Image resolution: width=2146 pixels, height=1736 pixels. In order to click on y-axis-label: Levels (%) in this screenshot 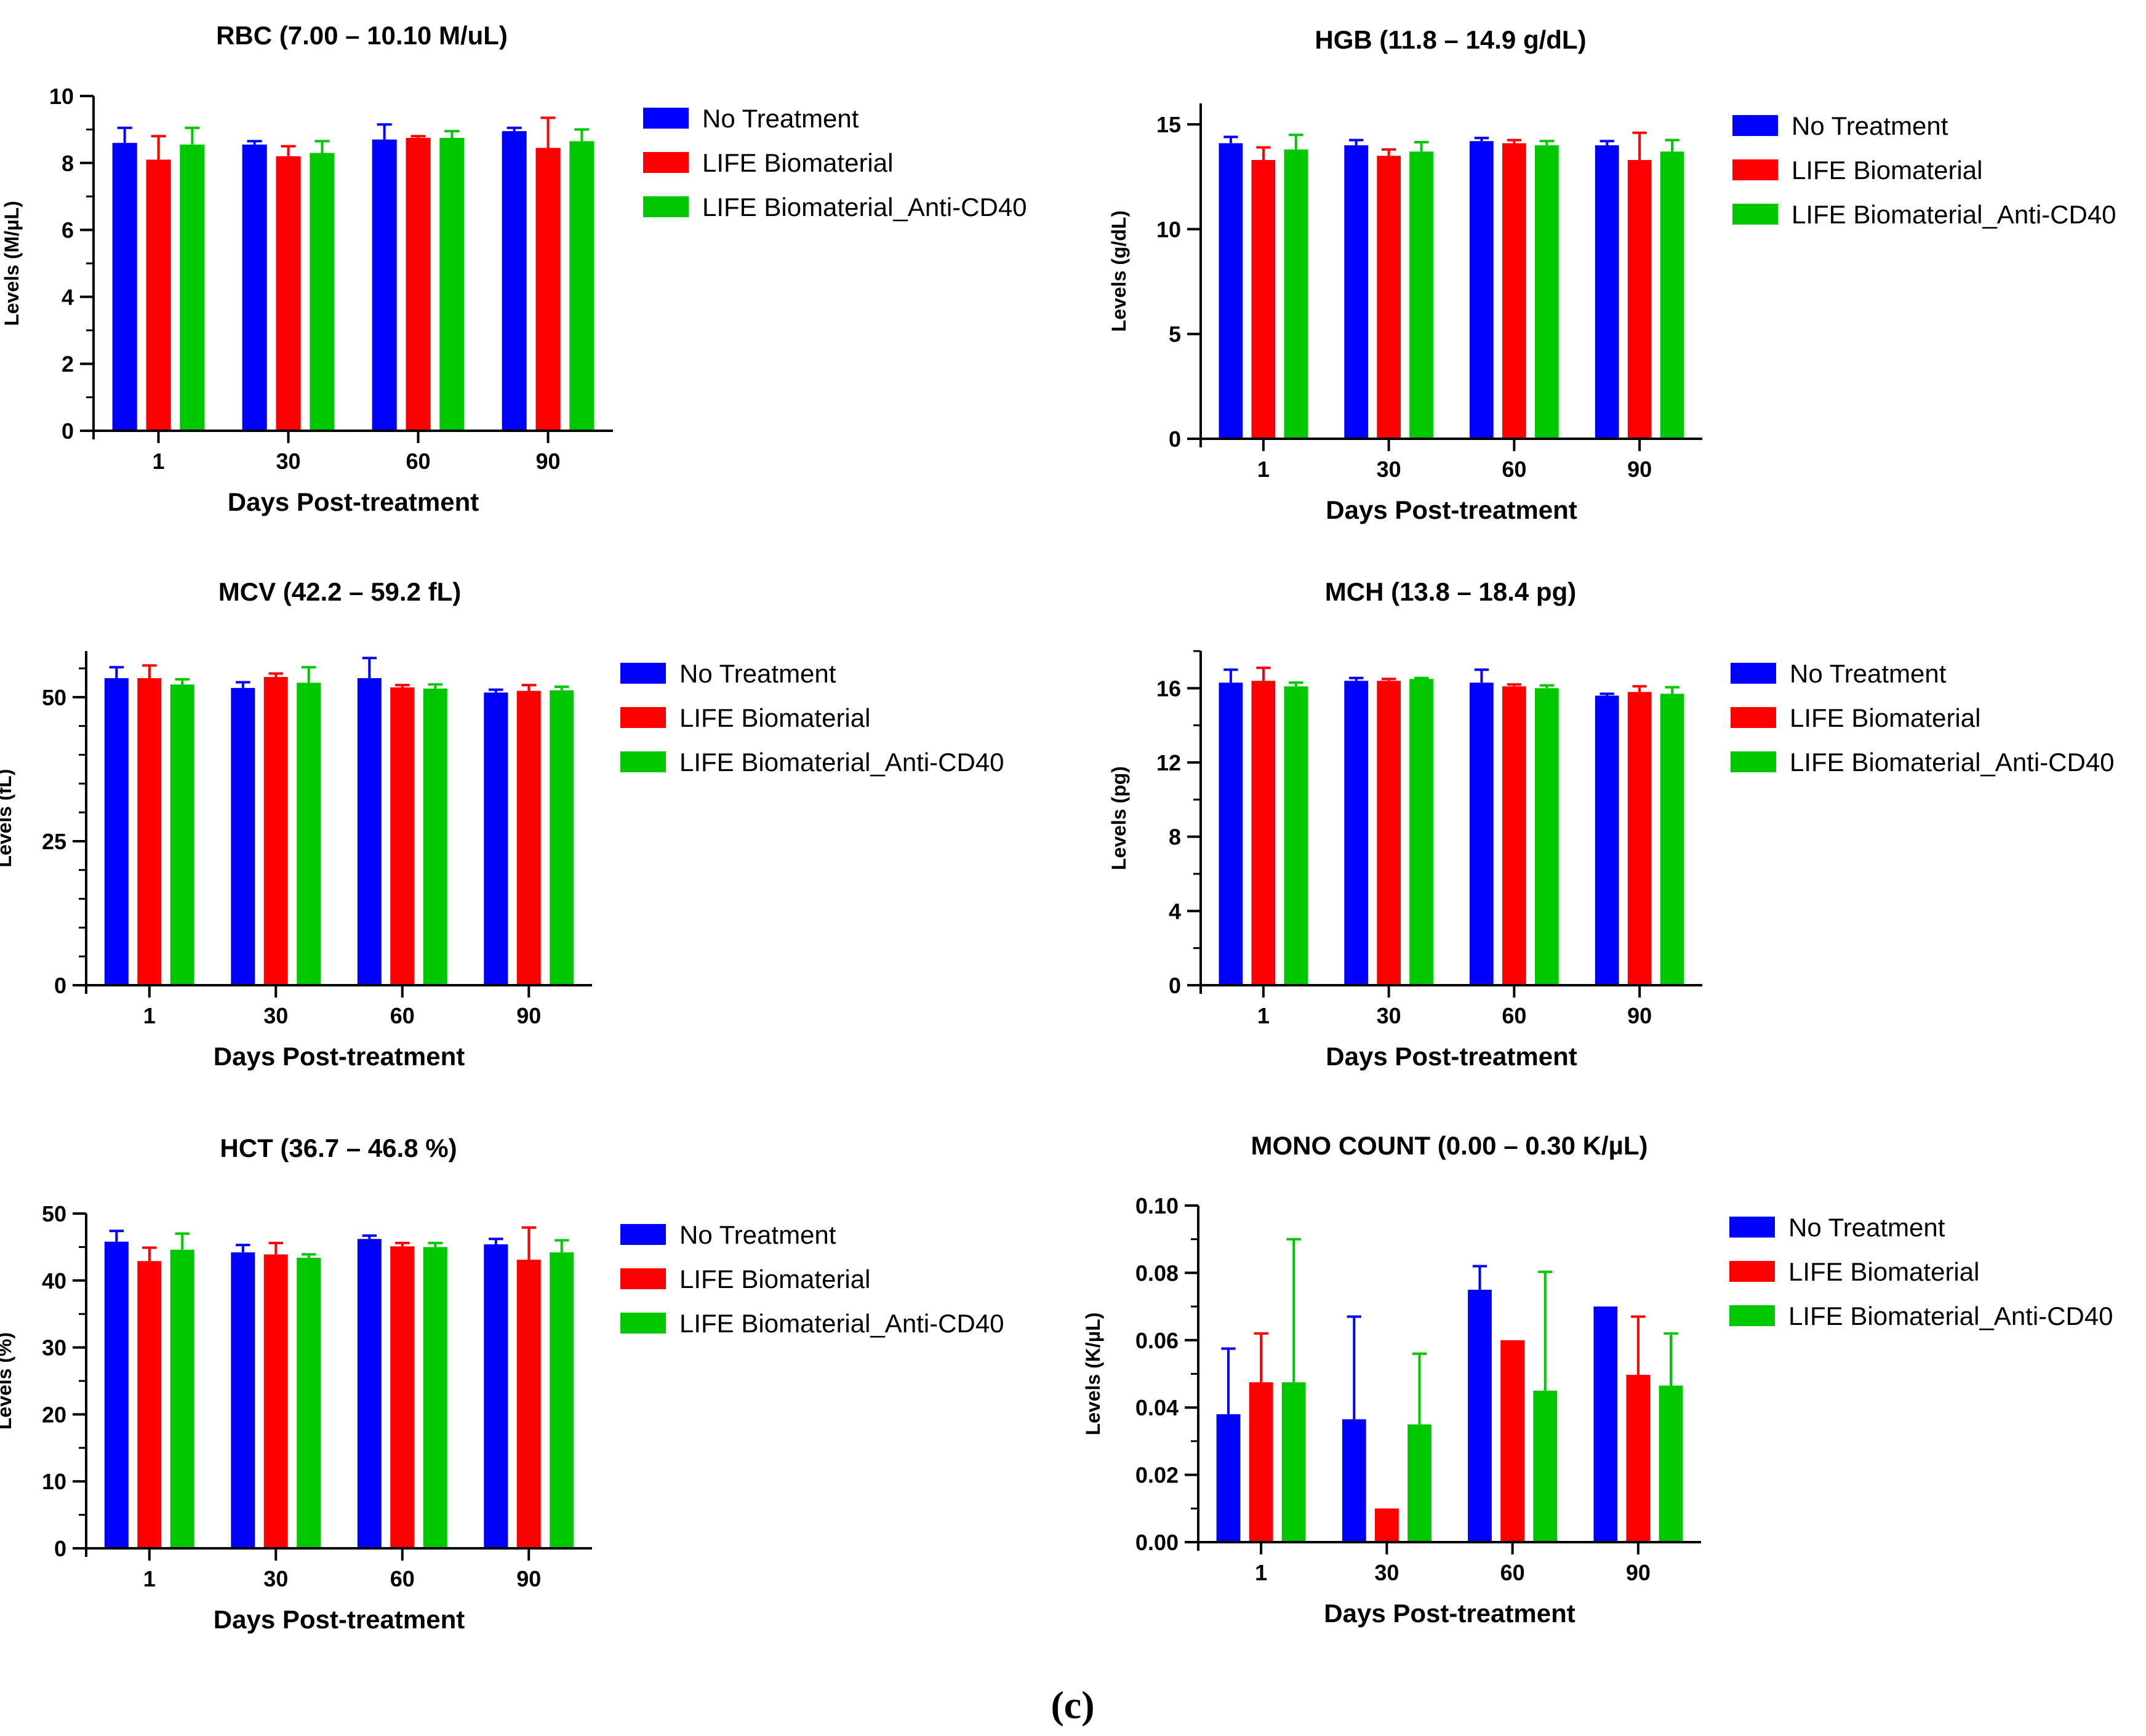, I will do `click(7, 1381)`.